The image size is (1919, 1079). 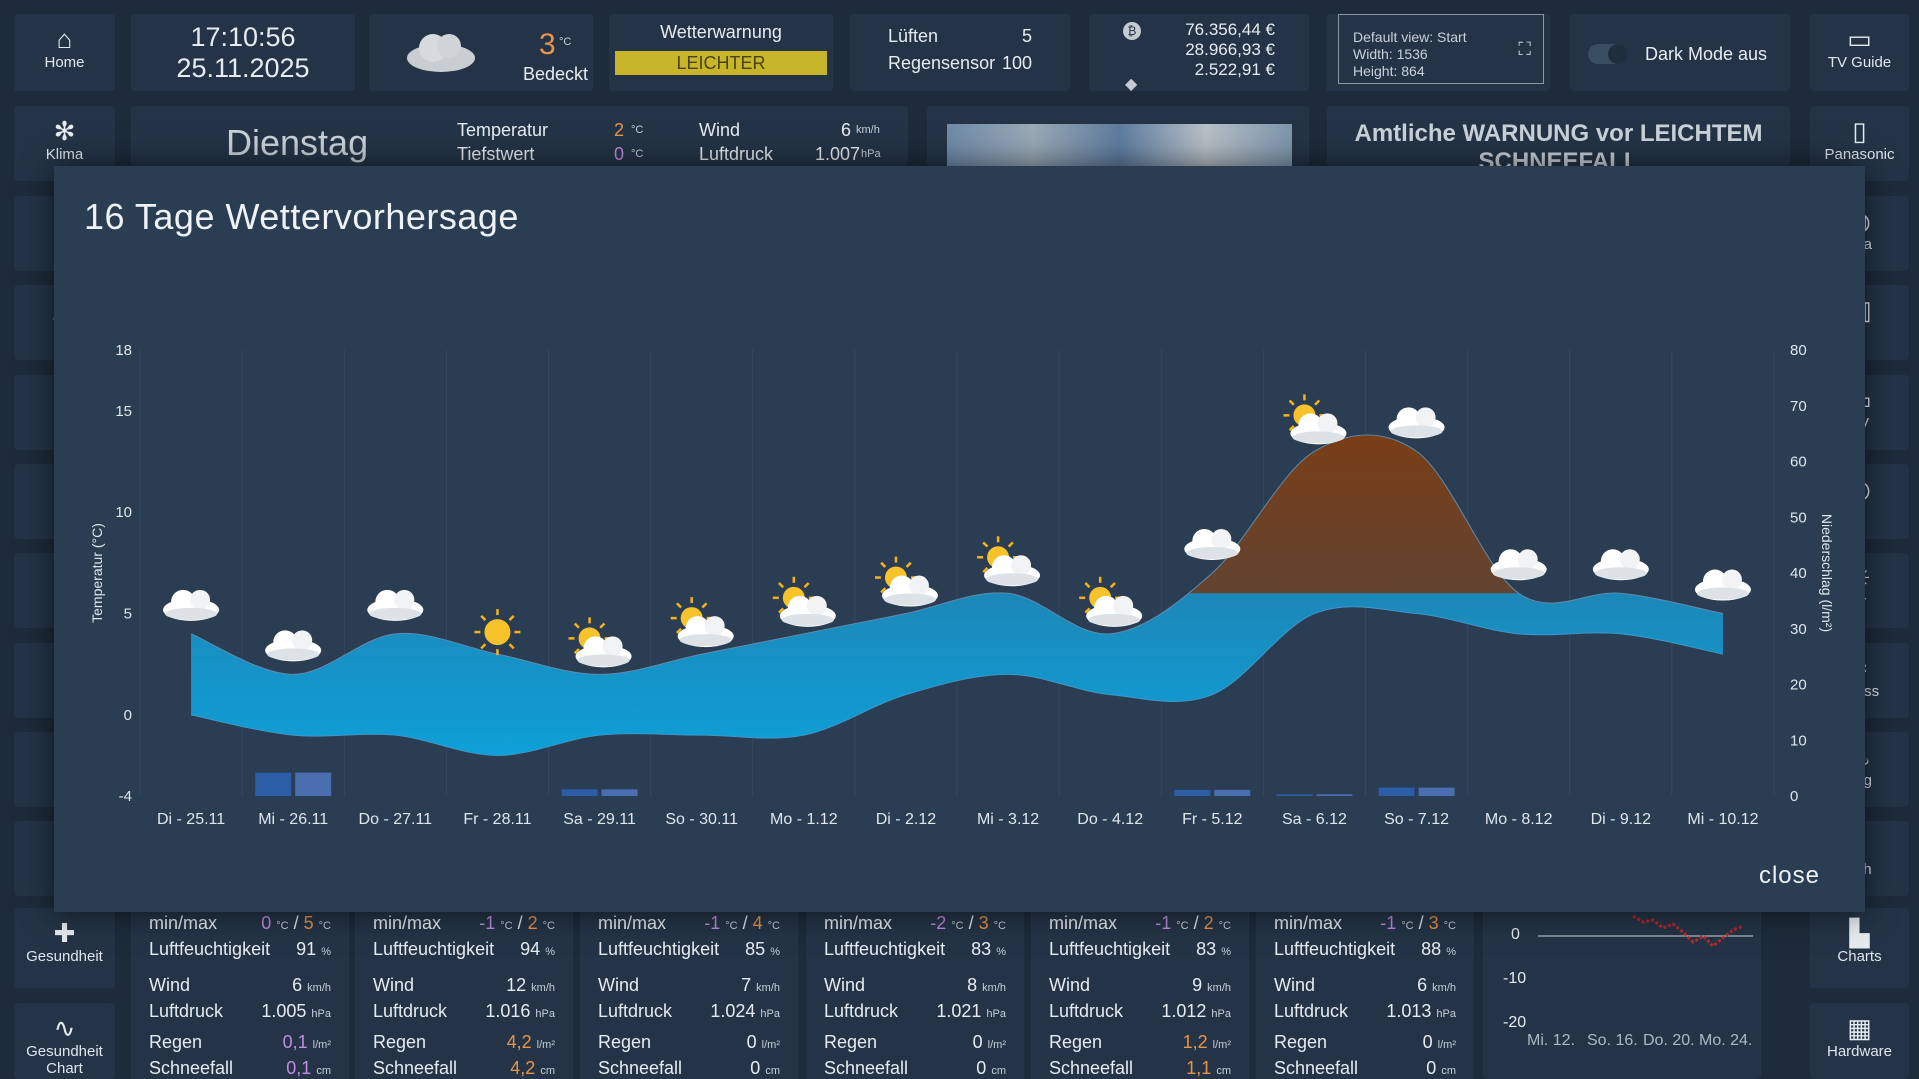 I want to click on humidity-value: 91, so click(x=306, y=949).